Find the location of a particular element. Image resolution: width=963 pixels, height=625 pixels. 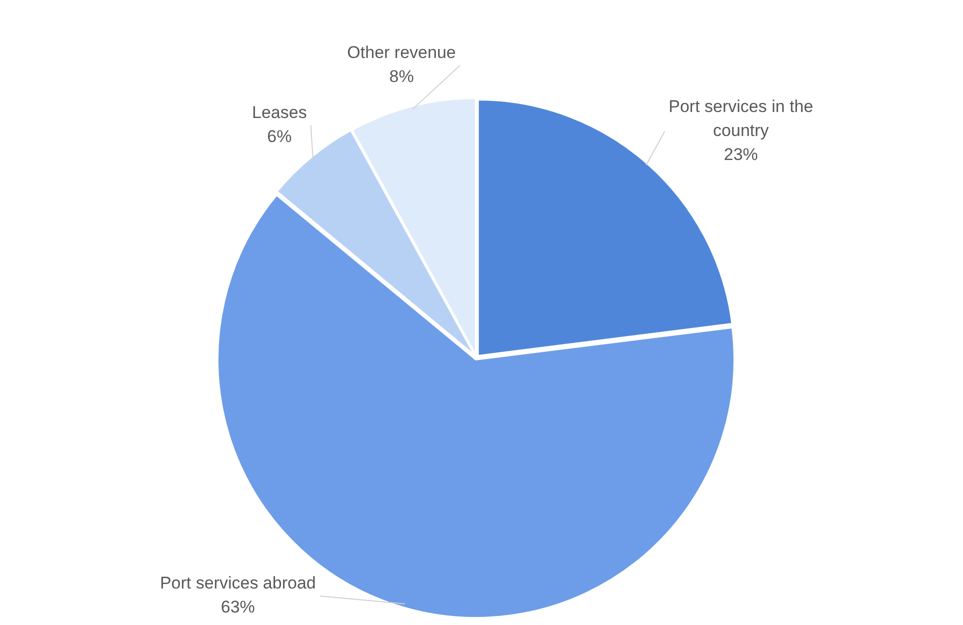

data-label: 63% is located at coordinates (237, 607).